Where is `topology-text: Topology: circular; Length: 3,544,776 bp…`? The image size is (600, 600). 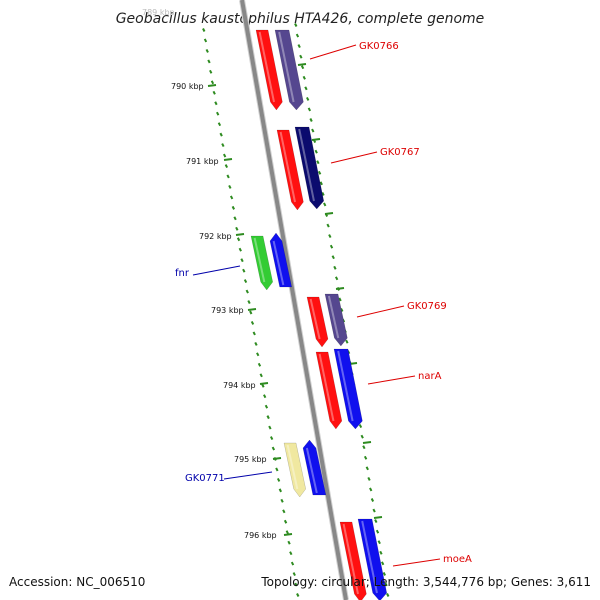 topology-text: Topology: circular; Length: 3,544,776 bp… is located at coordinates (425, 582).